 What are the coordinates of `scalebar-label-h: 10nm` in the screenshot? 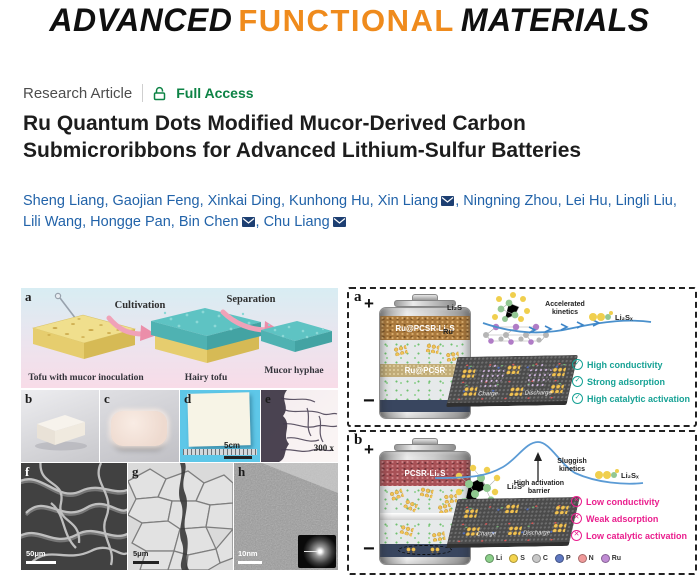 It's located at (248, 553).